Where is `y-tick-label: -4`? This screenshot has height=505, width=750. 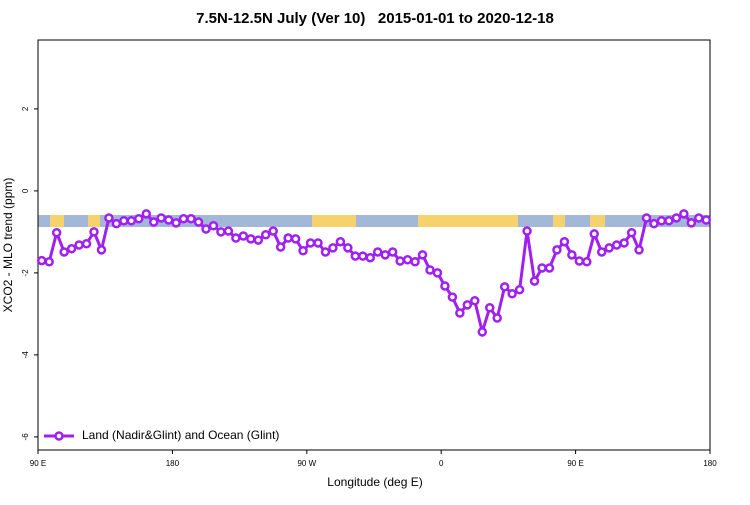
y-tick-label: -4 is located at coordinates (25, 355).